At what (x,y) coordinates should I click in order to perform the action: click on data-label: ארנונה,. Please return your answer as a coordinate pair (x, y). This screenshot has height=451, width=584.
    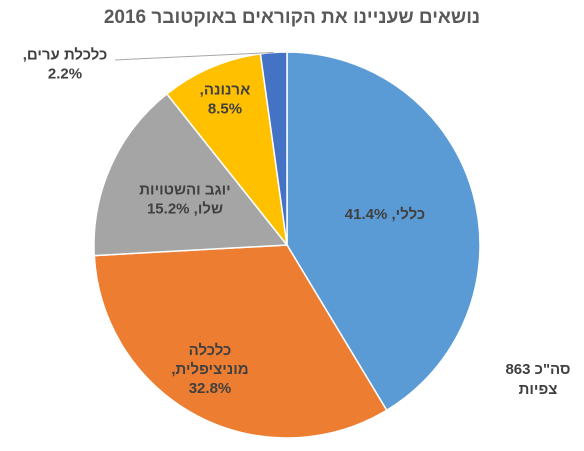
    Looking at the image, I should click on (225, 89).